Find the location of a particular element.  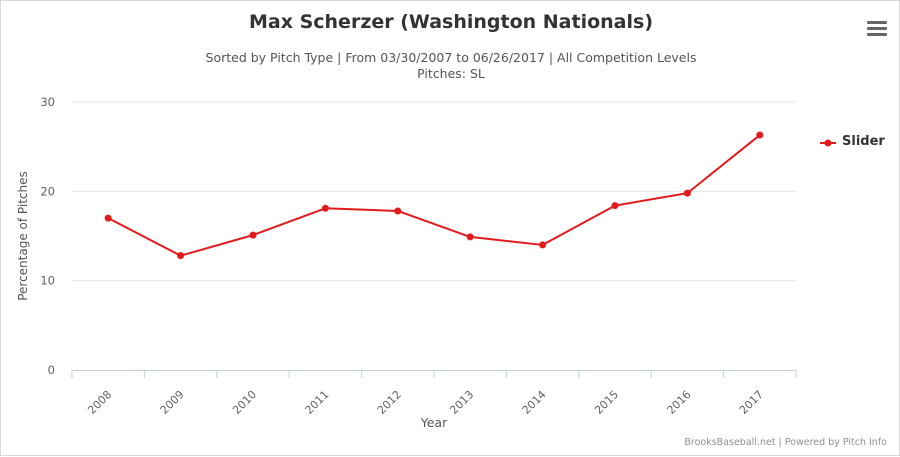

x-tick-label: 2008 is located at coordinates (99, 402).